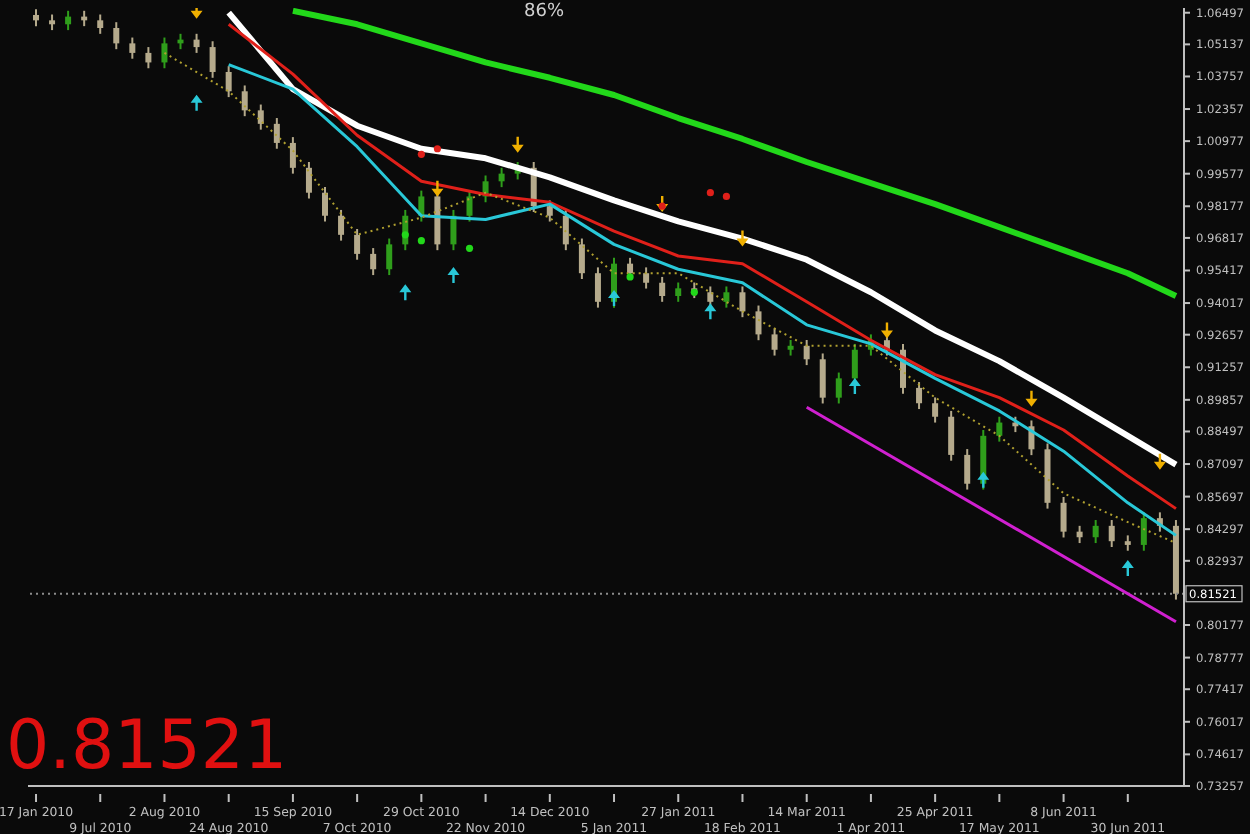  What do you see at coordinates (147, 746) in the screenshot?
I see `annotation: 0.81521` at bounding box center [147, 746].